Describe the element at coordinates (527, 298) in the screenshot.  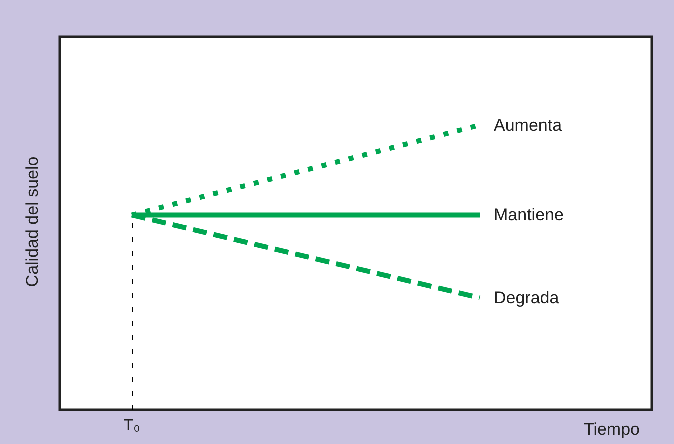
I see `series-label: Degrada` at that location.